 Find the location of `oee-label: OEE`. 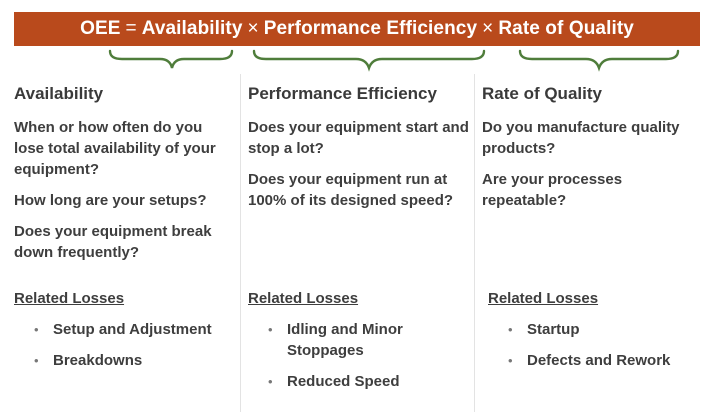

oee-label: OEE is located at coordinates (100, 28).